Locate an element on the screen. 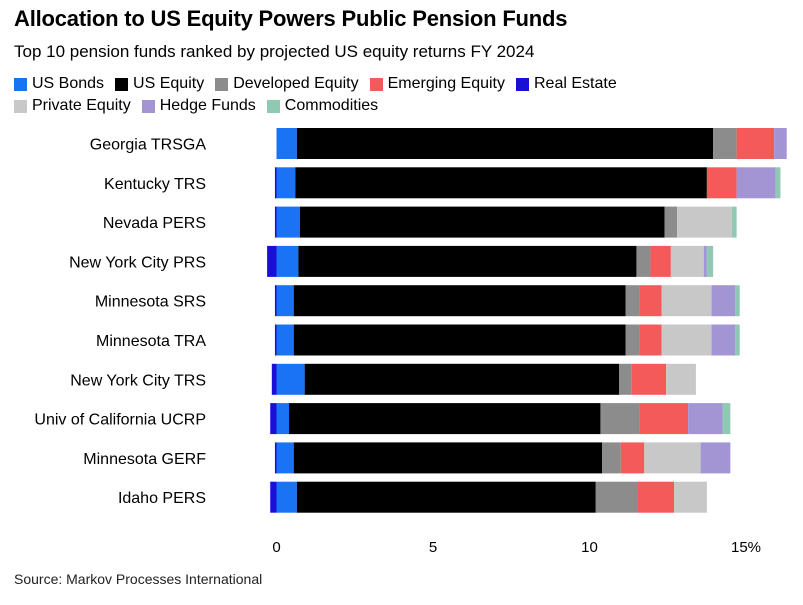 The height and width of the screenshot is (605, 803). category-label: Kentucky TRS is located at coordinates (155, 184).